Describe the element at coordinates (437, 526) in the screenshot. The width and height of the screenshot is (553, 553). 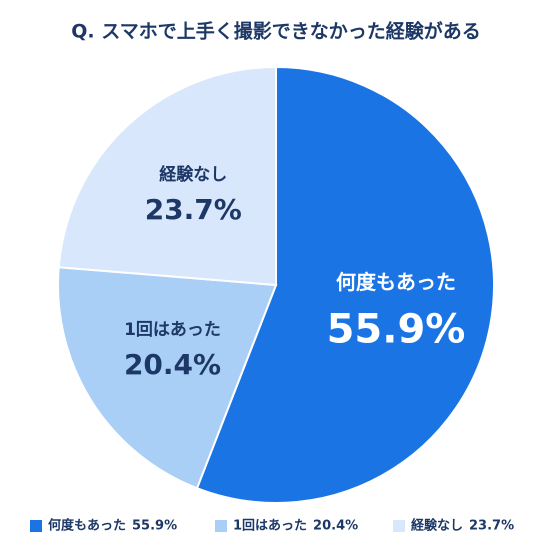
I see `legend-label: 経験なし` at that location.